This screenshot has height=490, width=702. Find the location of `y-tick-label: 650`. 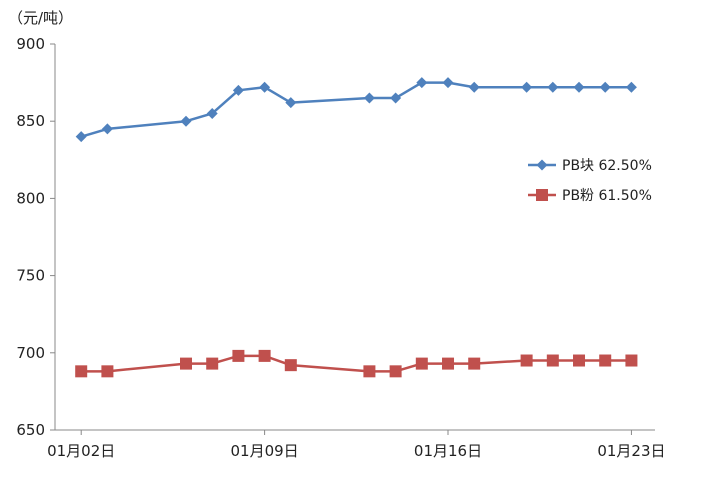

y-tick-label: 650 is located at coordinates (30, 430).